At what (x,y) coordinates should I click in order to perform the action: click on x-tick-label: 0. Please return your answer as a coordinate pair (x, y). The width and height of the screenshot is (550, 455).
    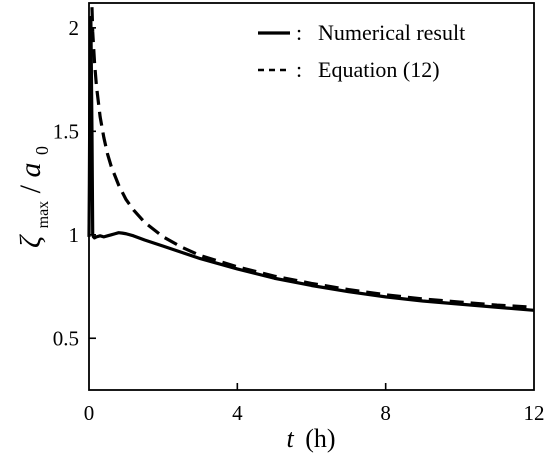
    Looking at the image, I should click on (89, 413).